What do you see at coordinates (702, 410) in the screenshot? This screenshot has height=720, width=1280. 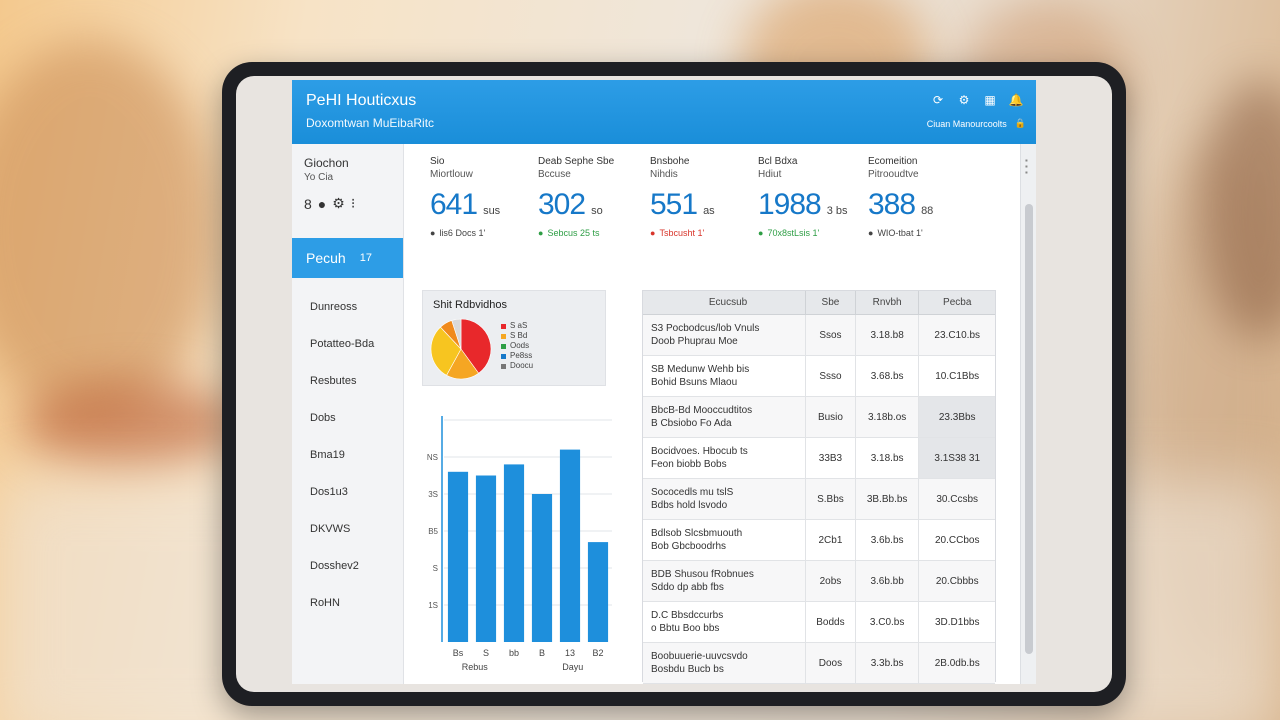 I see `row-title: BbcB-Bd Mooccudtitos` at bounding box center [702, 410].